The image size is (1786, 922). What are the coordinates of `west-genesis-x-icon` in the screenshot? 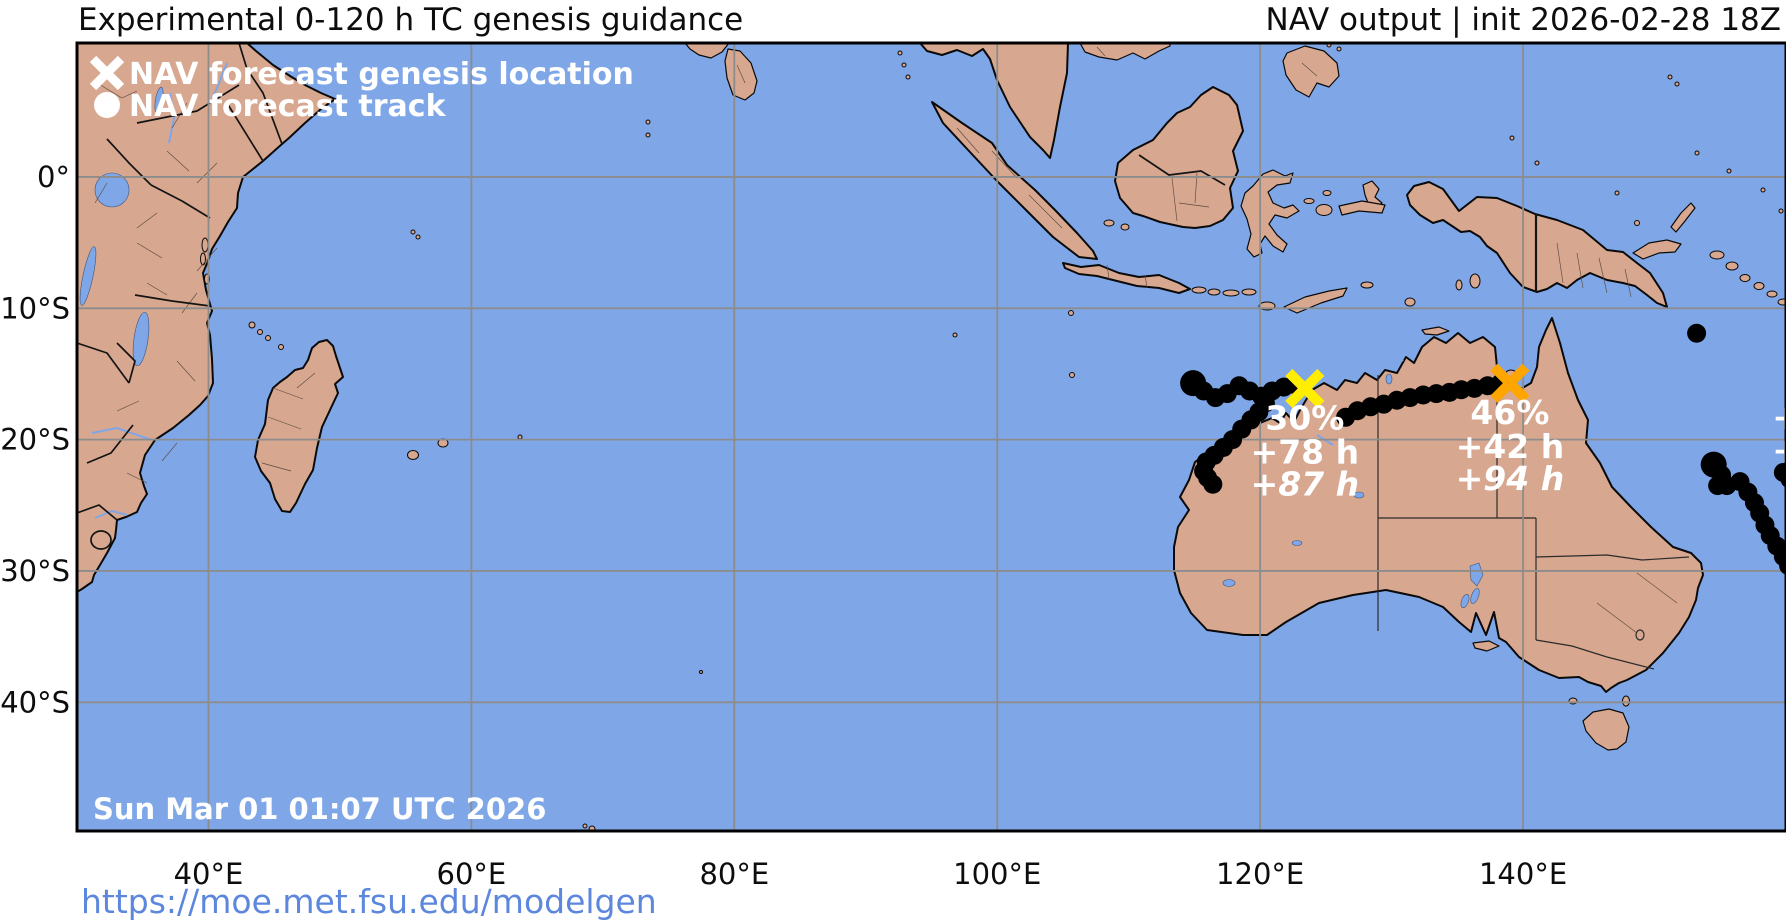 It's located at (1305, 388).